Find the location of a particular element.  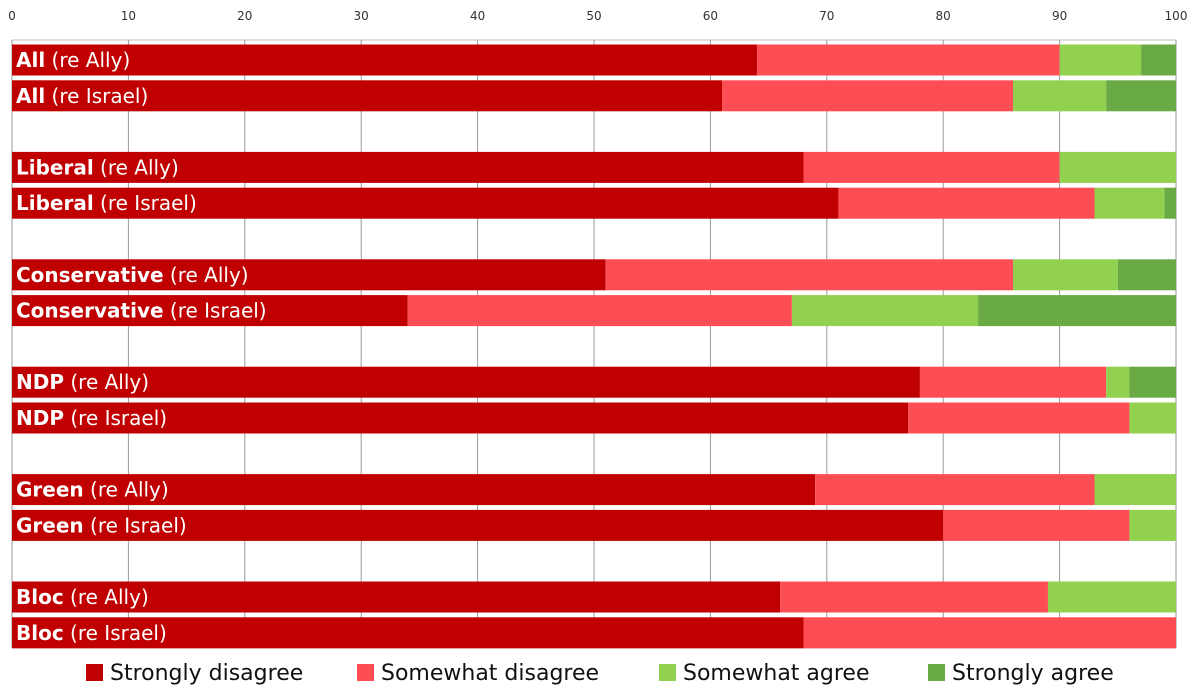

x-axis-ticks: 0 10 20 30 40 50 60 70 80 90 100 is located at coordinates (597, 16).